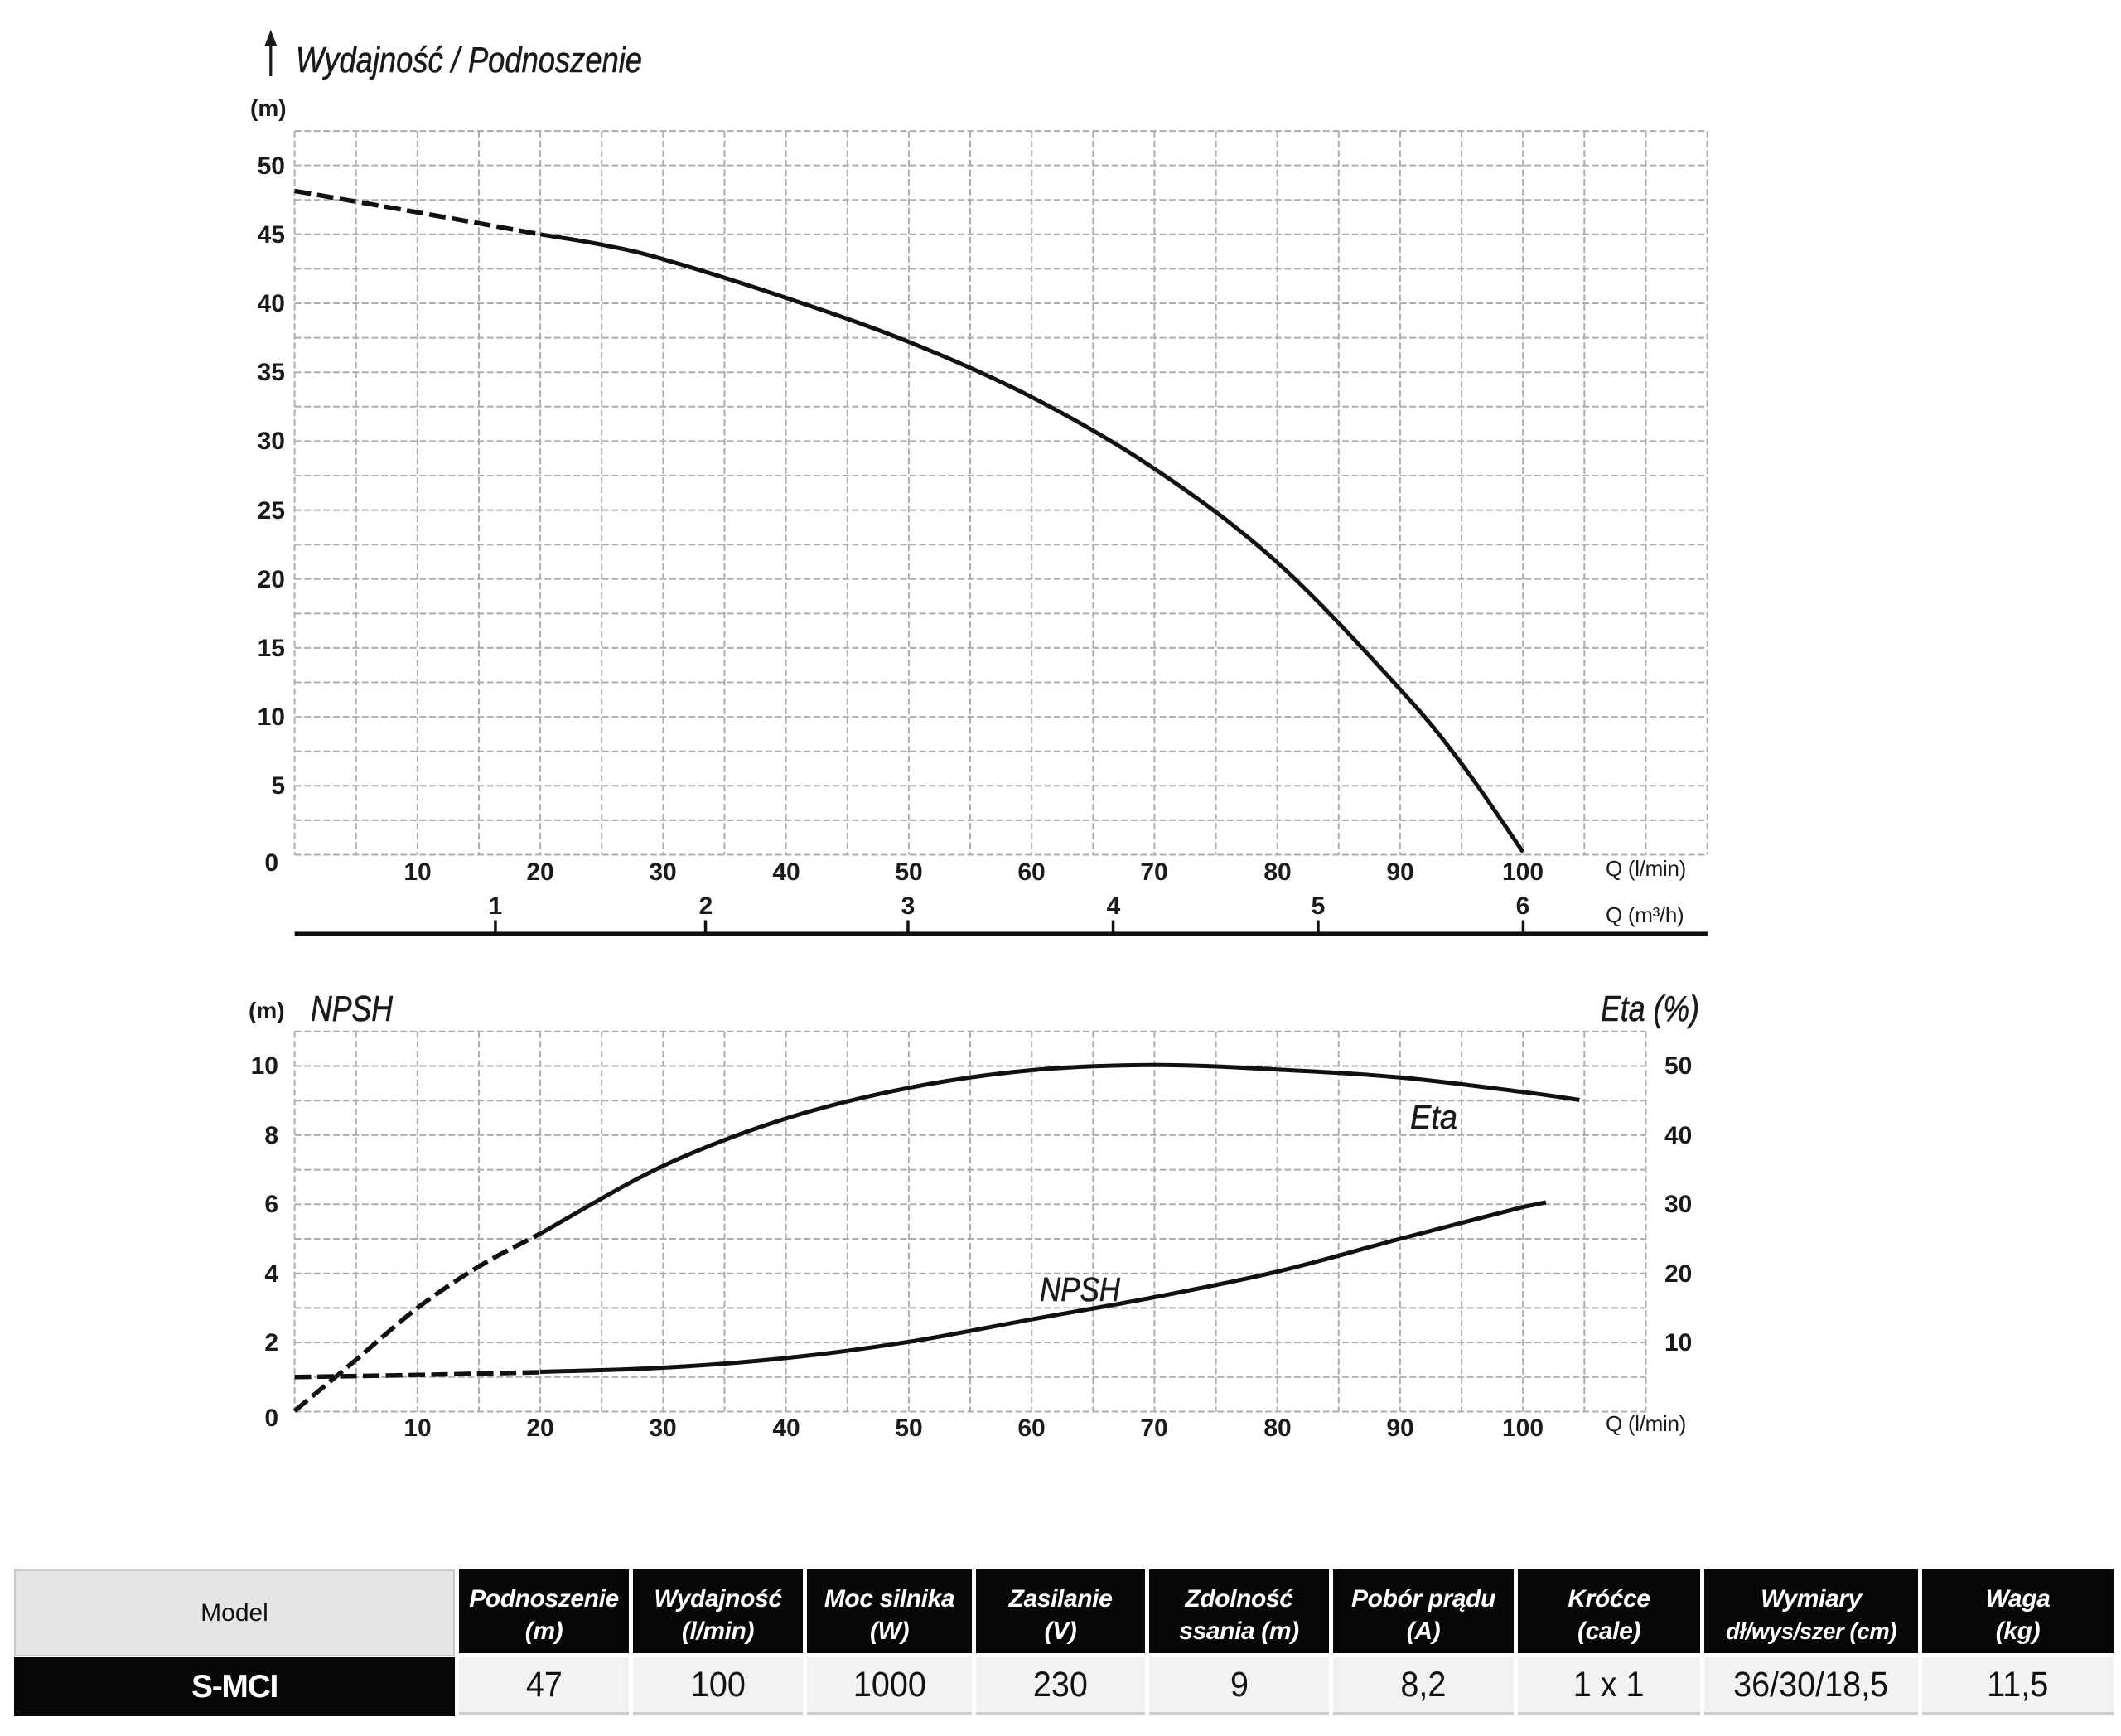 The width and height of the screenshot is (2121, 1736). What do you see at coordinates (271, 511) in the screenshot?
I see `svg-text: 25` at bounding box center [271, 511].